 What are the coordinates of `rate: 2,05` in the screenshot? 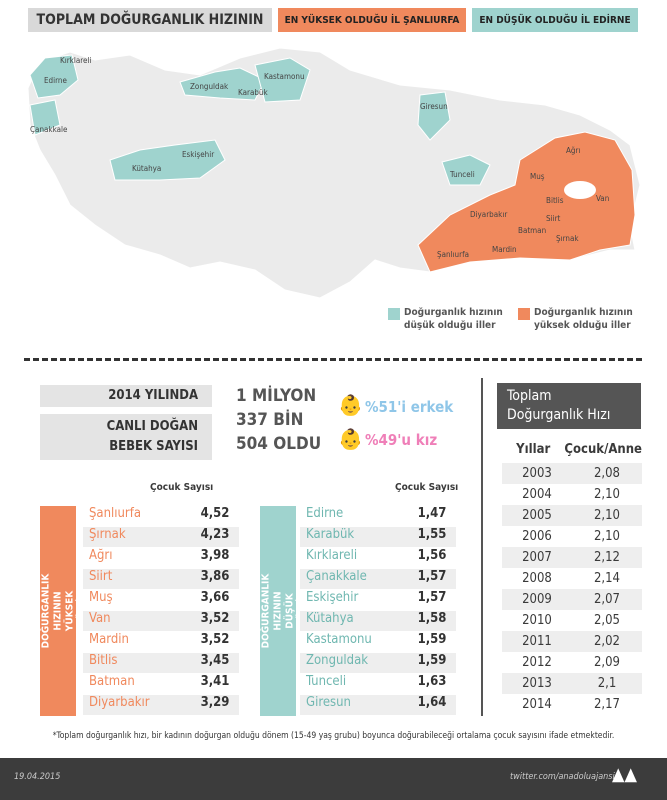 It's located at (607, 620).